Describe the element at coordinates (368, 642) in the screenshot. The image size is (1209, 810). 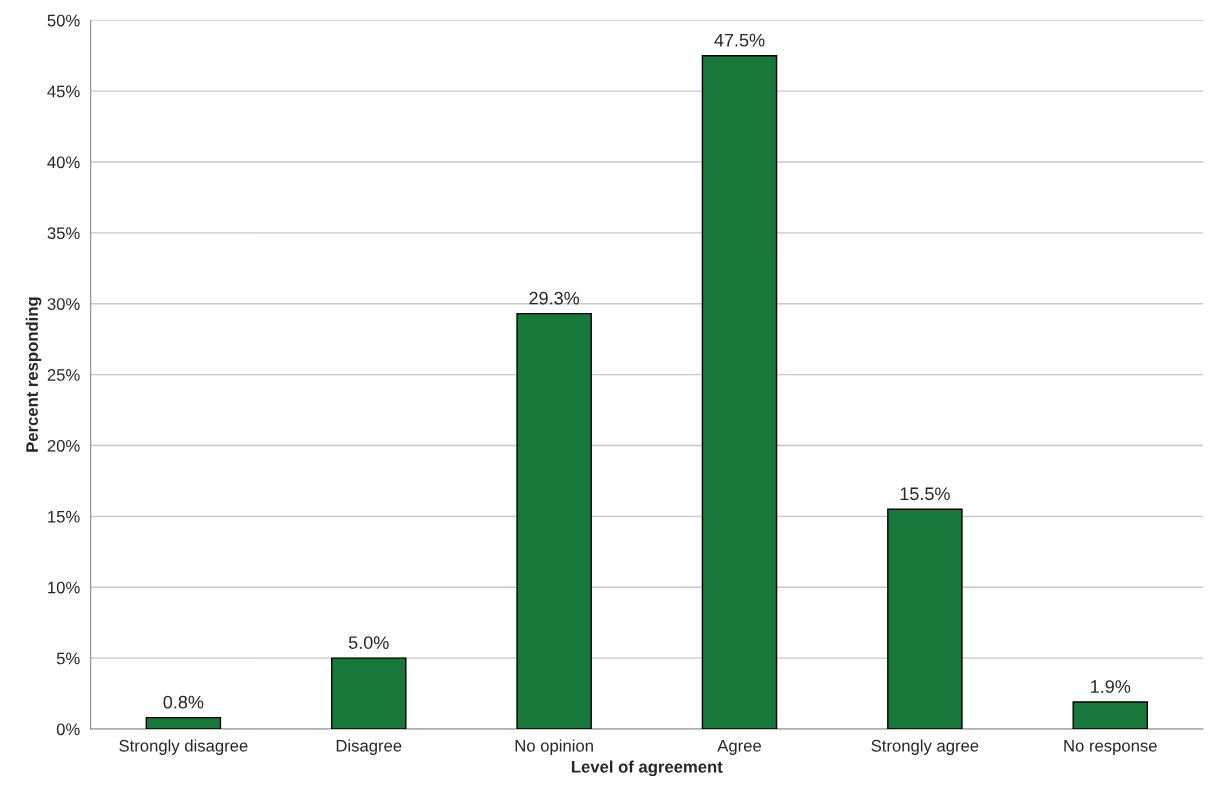
I see `data-label: 5.0%` at that location.